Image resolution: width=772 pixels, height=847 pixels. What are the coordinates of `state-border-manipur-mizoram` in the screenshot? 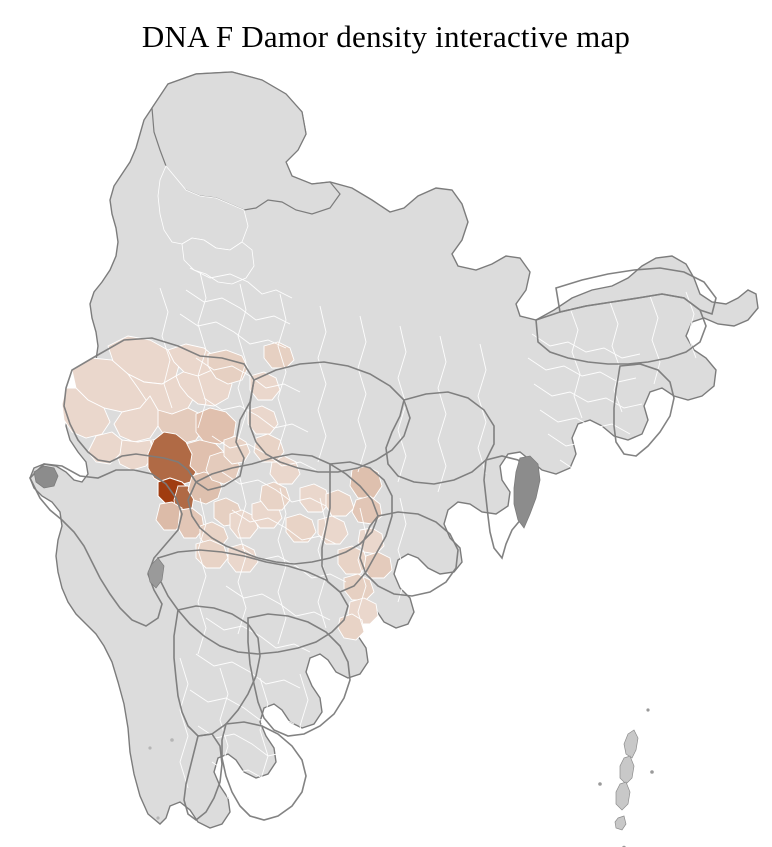 It's located at (644, 410).